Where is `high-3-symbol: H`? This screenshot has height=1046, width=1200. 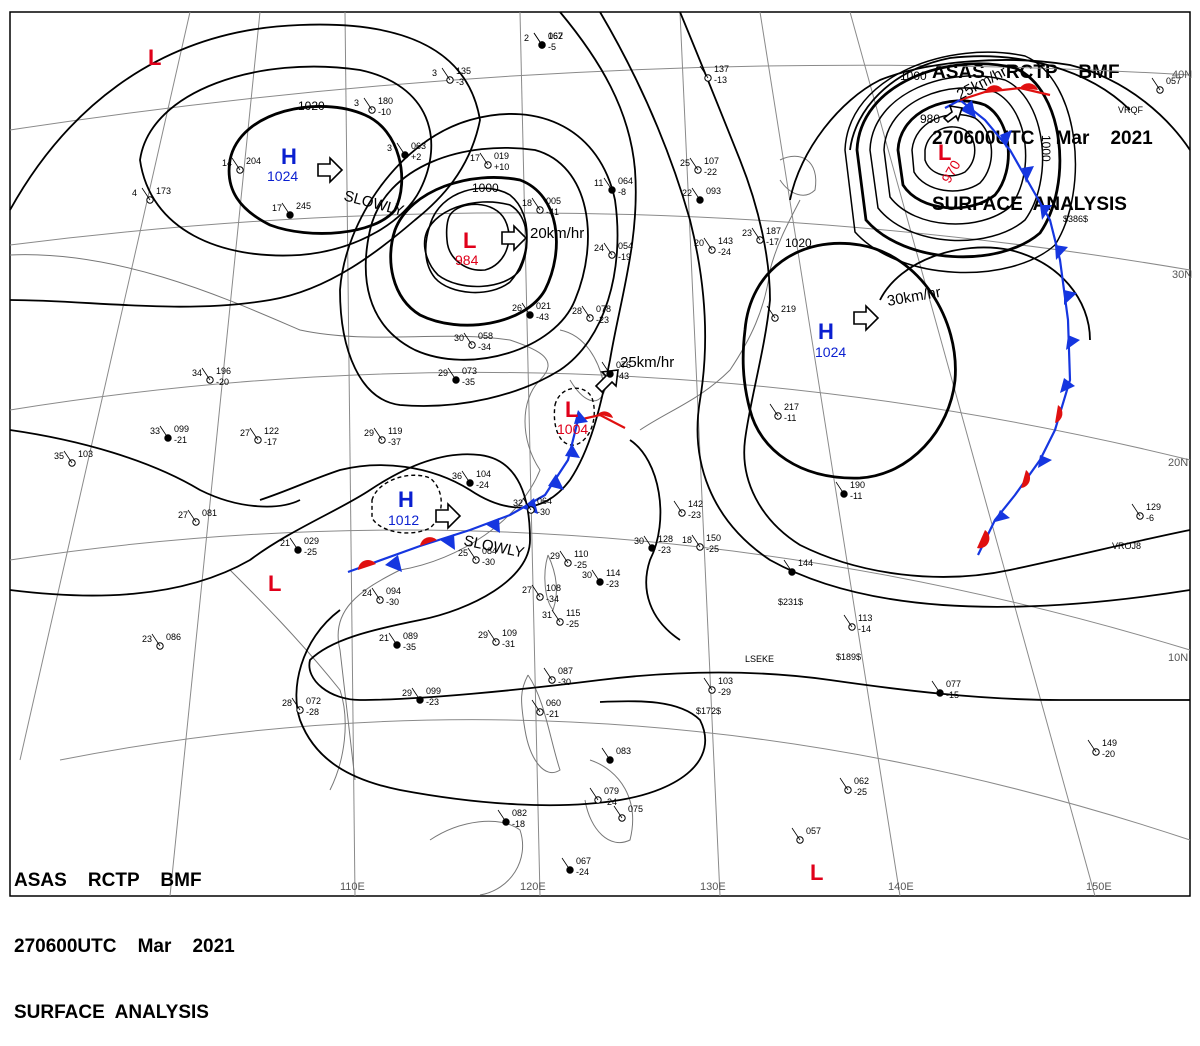
high-3-symbol: H is located at coordinates (826, 331).